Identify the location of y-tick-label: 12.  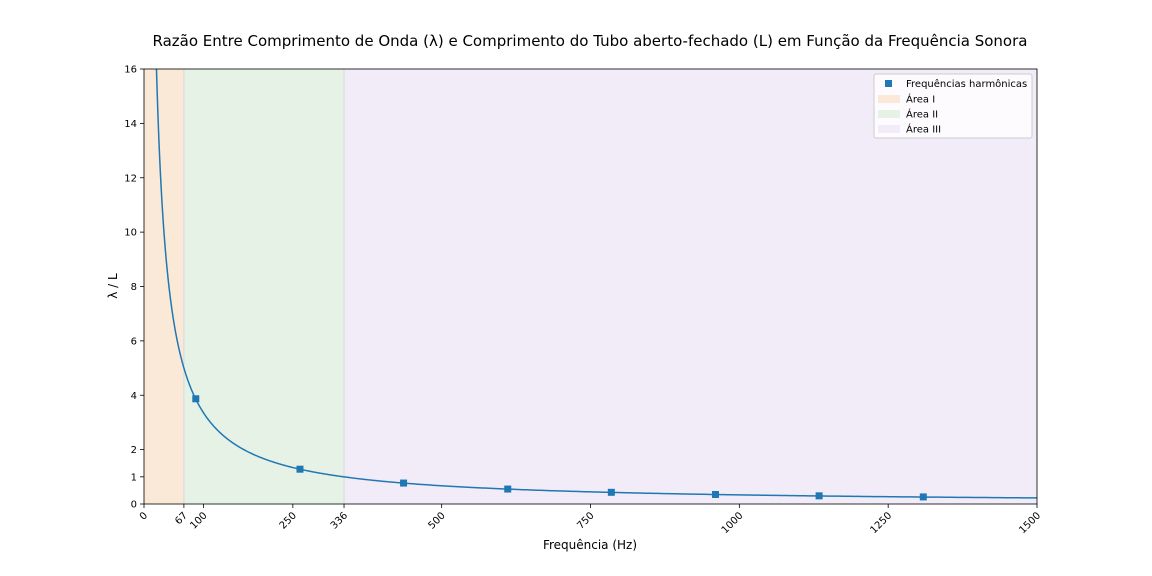
(130, 178).